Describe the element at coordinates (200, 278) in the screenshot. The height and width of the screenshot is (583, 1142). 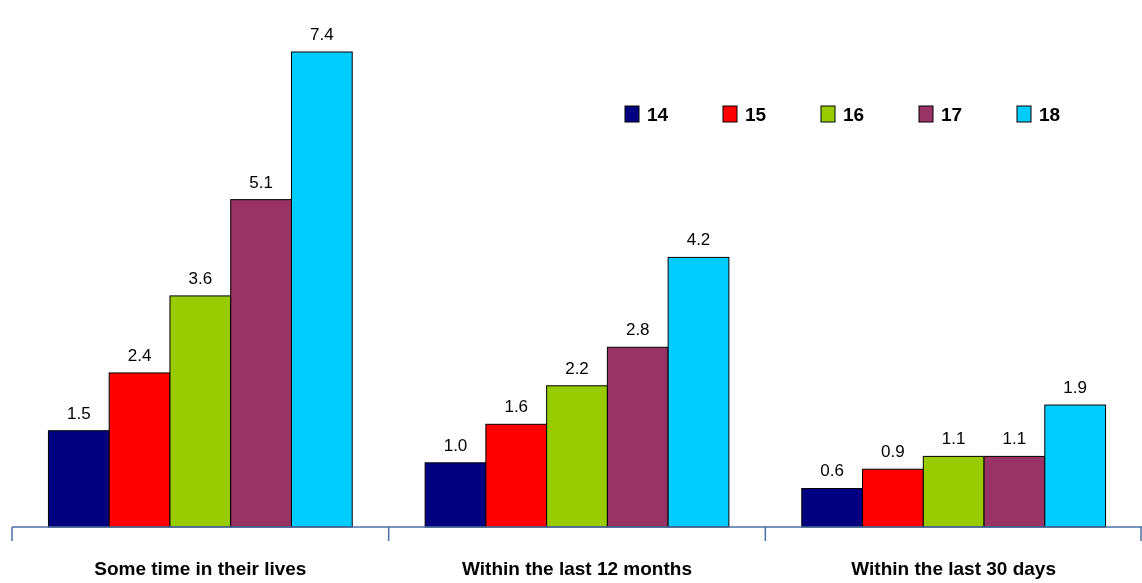
I see `data-label: 3.6` at that location.